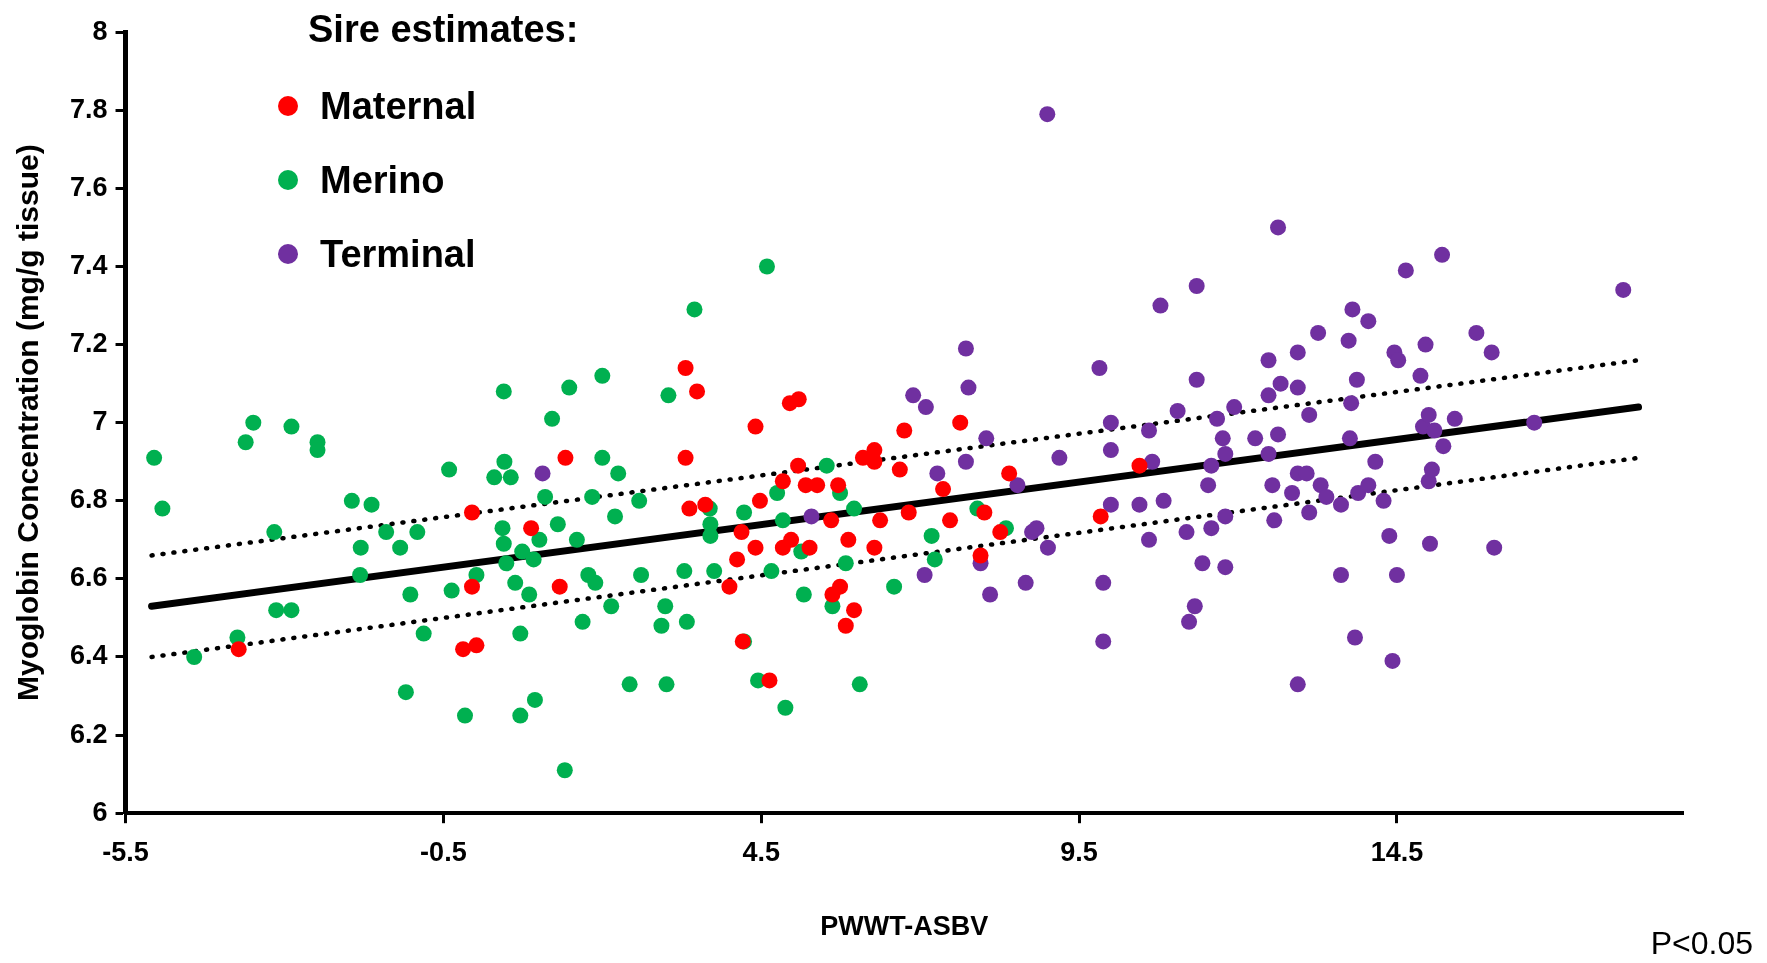 Image resolution: width=1767 pixels, height=963 pixels. I want to click on x-tick-label: 9.5, so click(1079, 851).